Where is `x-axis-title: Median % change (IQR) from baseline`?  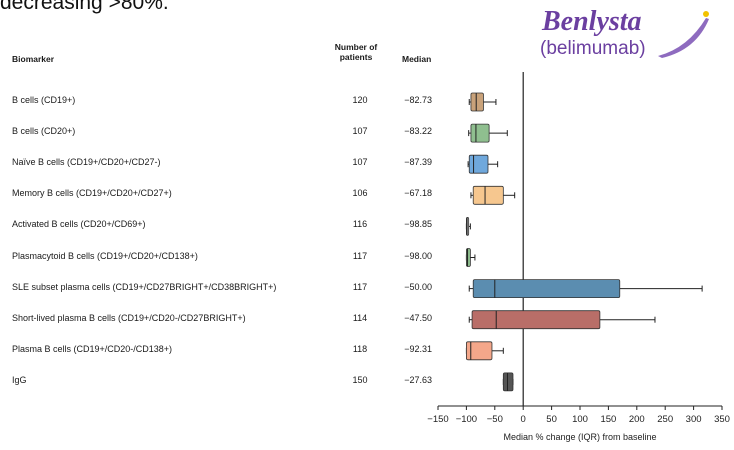 x-axis-title: Median % change (IQR) from baseline is located at coordinates (579, 437).